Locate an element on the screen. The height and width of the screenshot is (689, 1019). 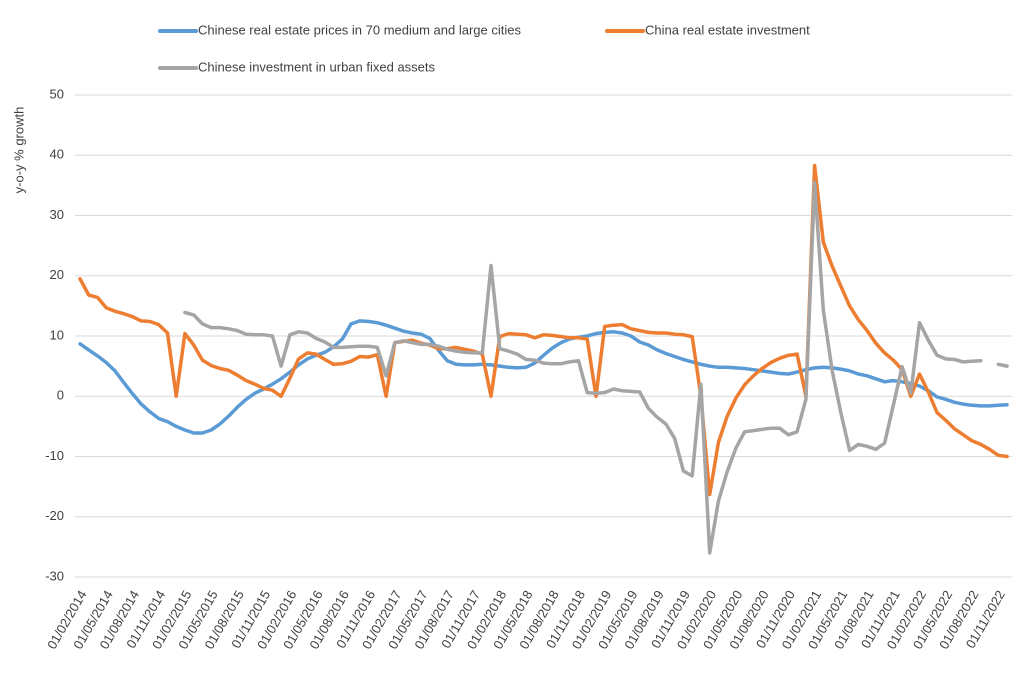
legend-label: China real estate investment is located at coordinates (727, 29).